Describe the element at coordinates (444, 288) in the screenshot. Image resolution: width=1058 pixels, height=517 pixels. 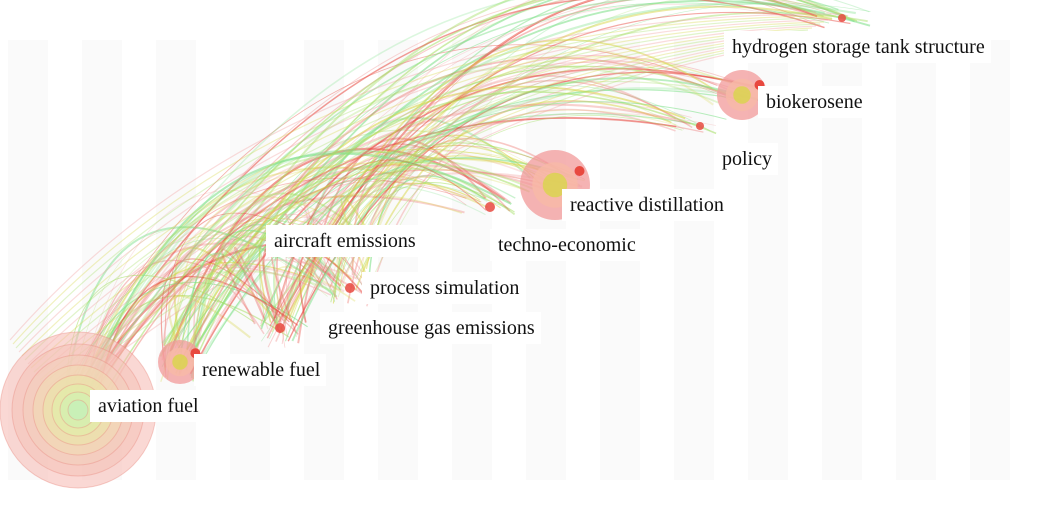
I see `keyword-label-process-simulation: process simulation` at that location.